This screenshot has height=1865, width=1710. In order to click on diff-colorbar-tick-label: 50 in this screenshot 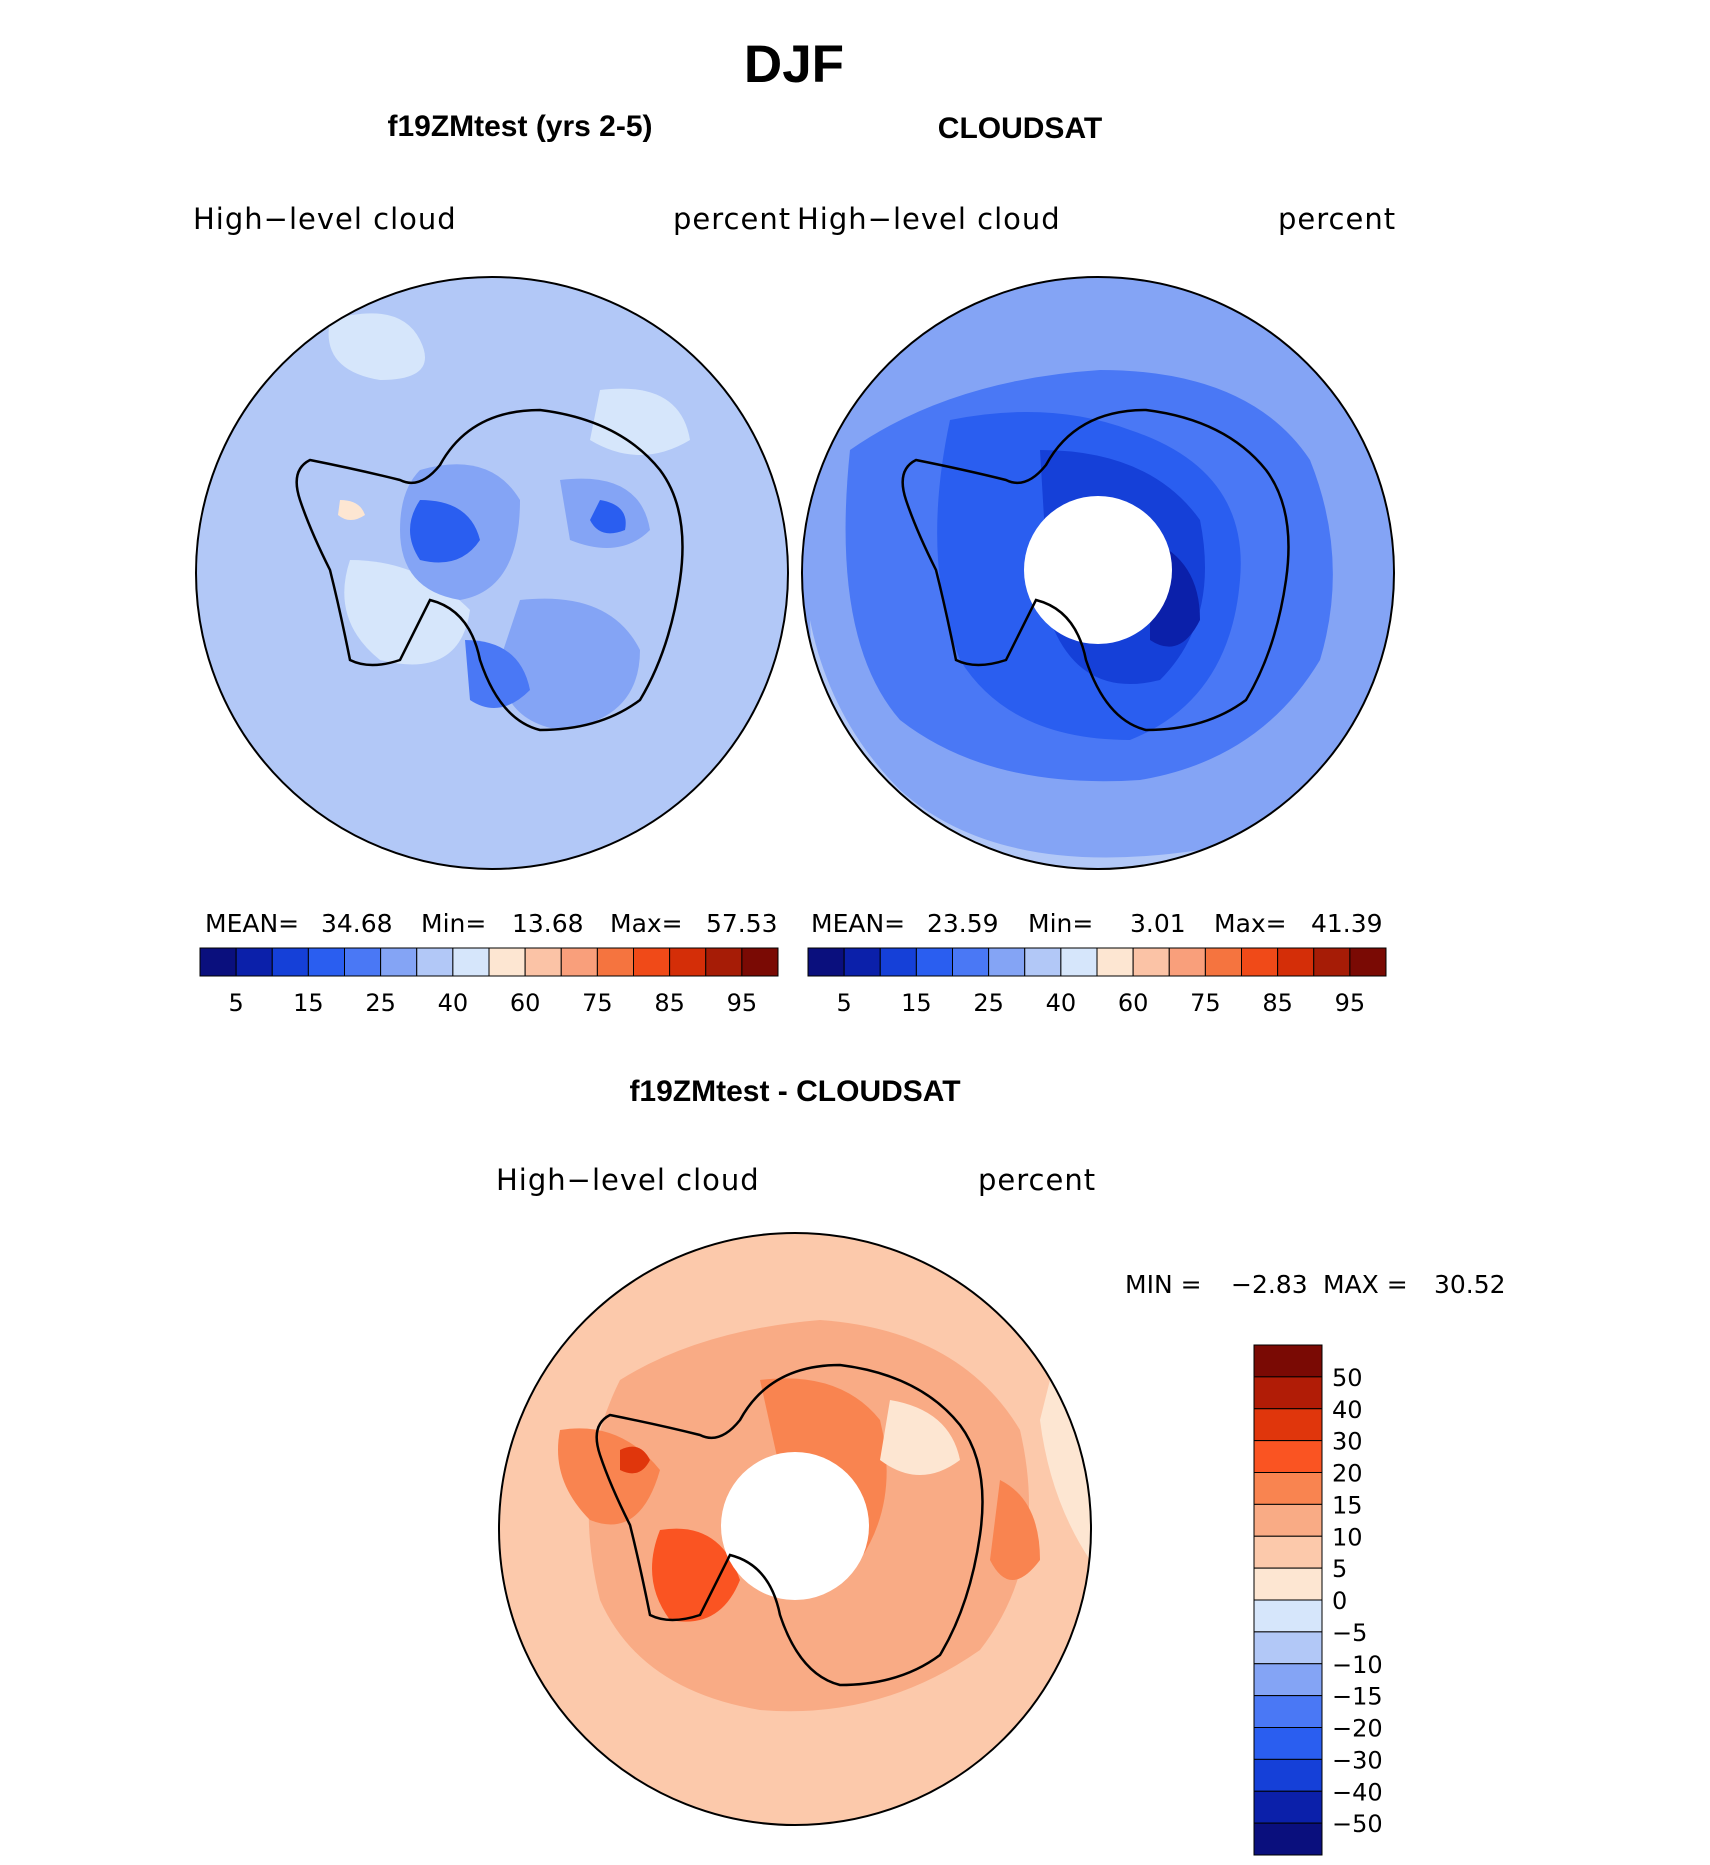, I will do `click(1347, 1378)`.